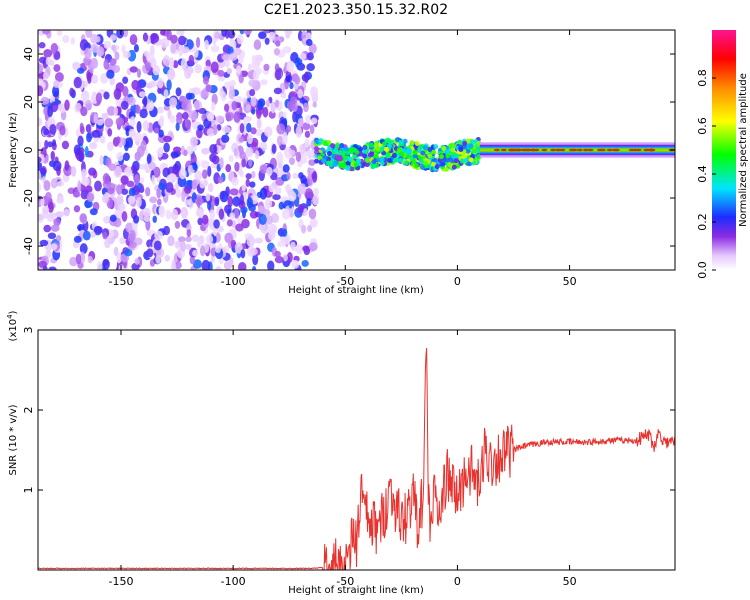 This screenshot has height=600, width=750. Describe the element at coordinates (28, 102) in the screenshot. I see `y-tick-label: 20` at that location.